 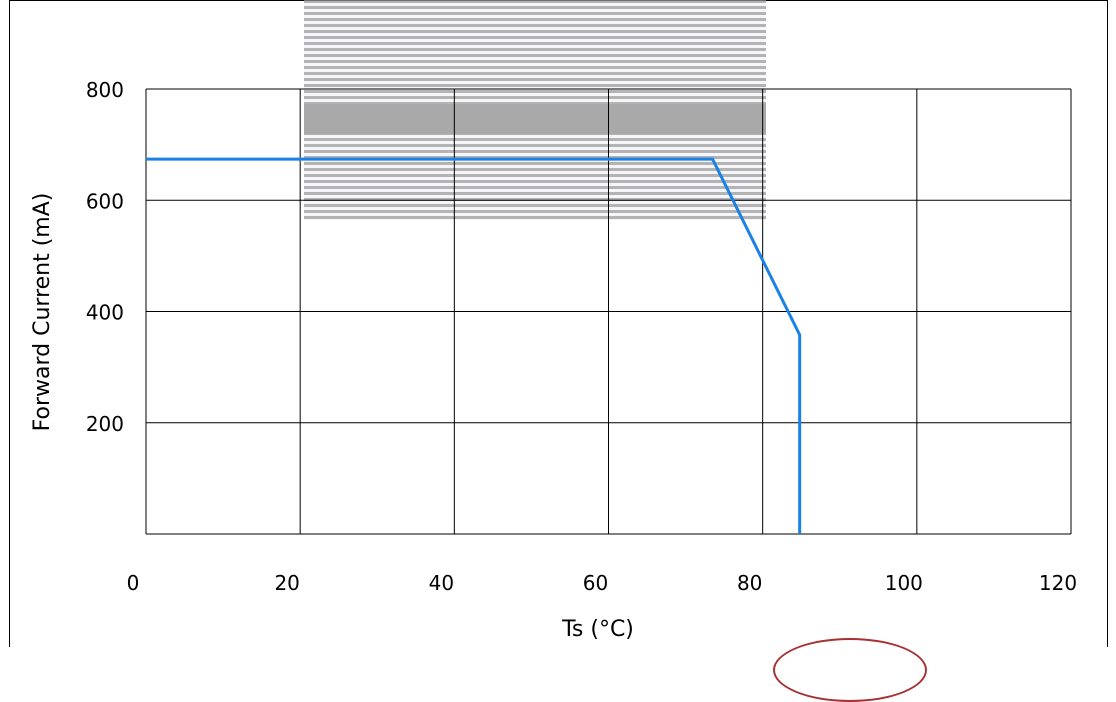 I want to click on frame-left-border, so click(x=9, y=323).